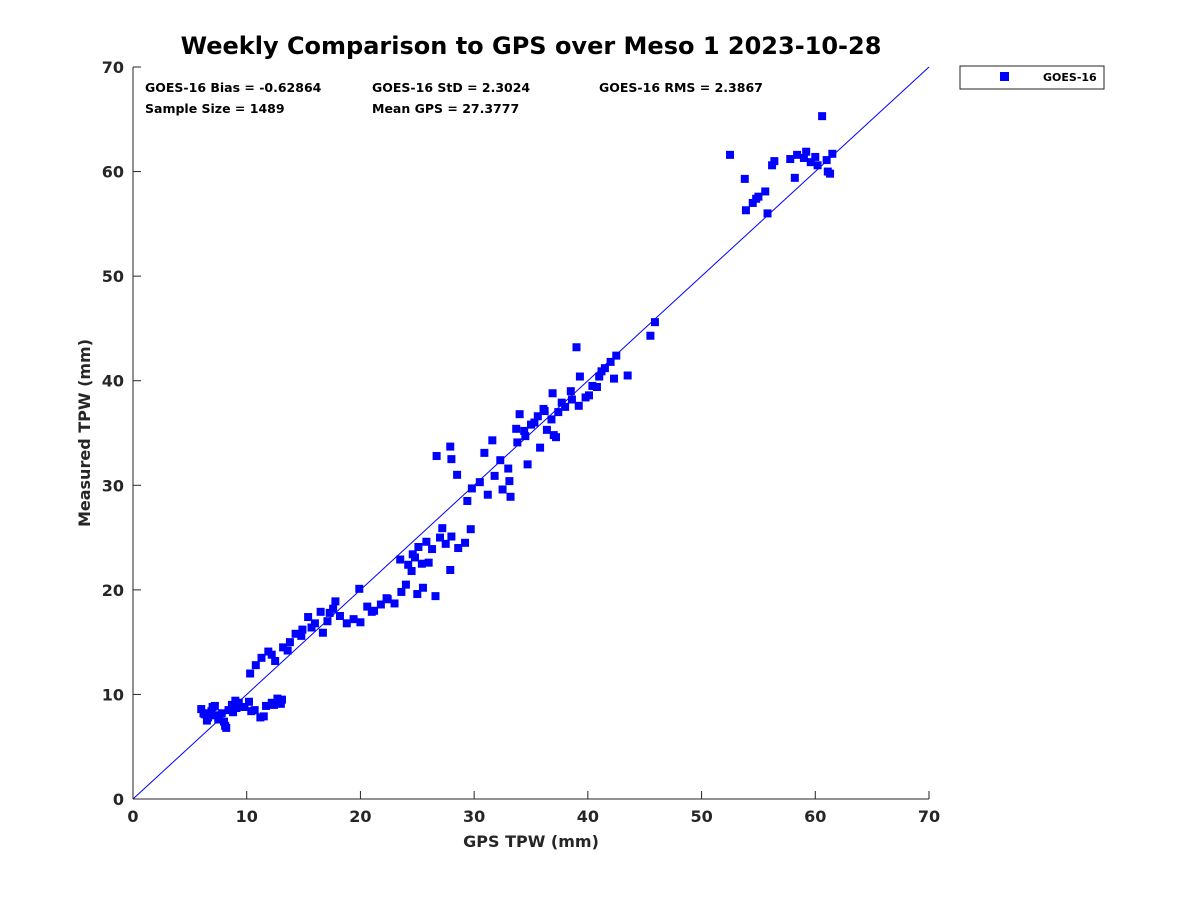  Describe the element at coordinates (1004, 76) in the screenshot. I see `legend-marker` at that location.